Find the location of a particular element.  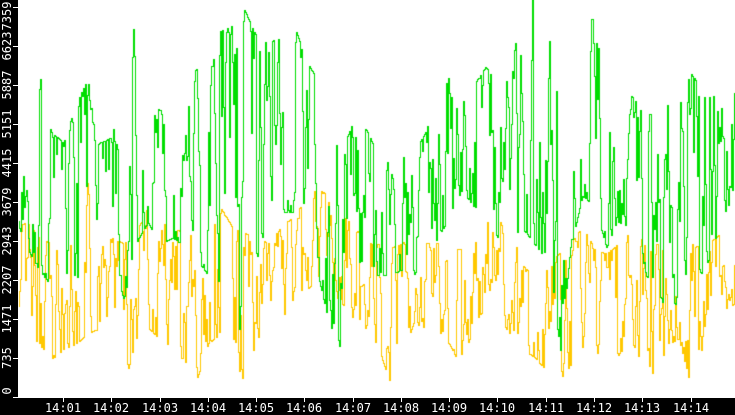

x-tick-label: 14:10 is located at coordinates (497, 408).